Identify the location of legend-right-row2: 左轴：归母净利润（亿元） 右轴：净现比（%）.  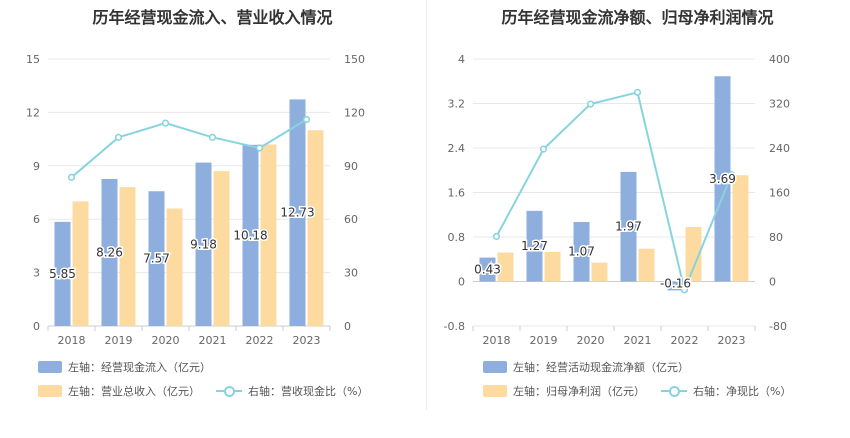
(645, 391).